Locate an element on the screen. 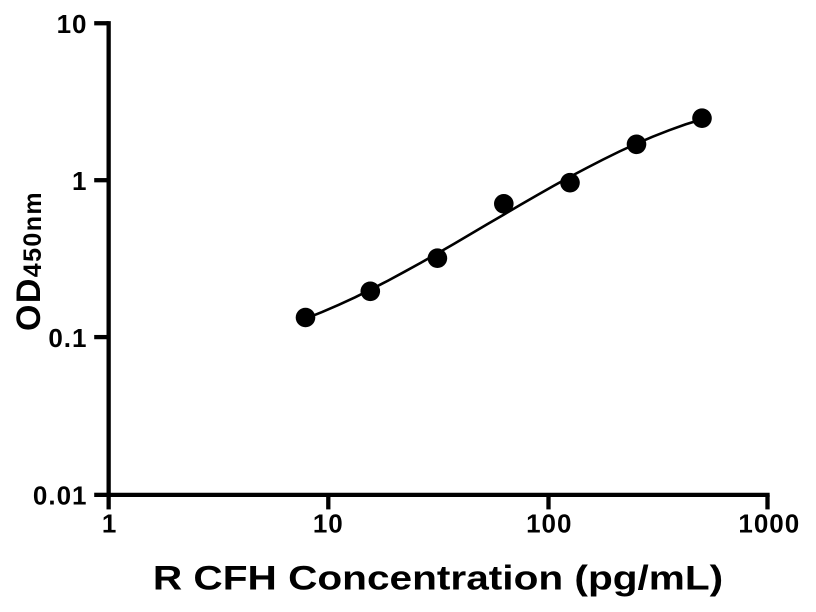 The image size is (816, 612). svg-text: 100 is located at coordinates (549, 523).